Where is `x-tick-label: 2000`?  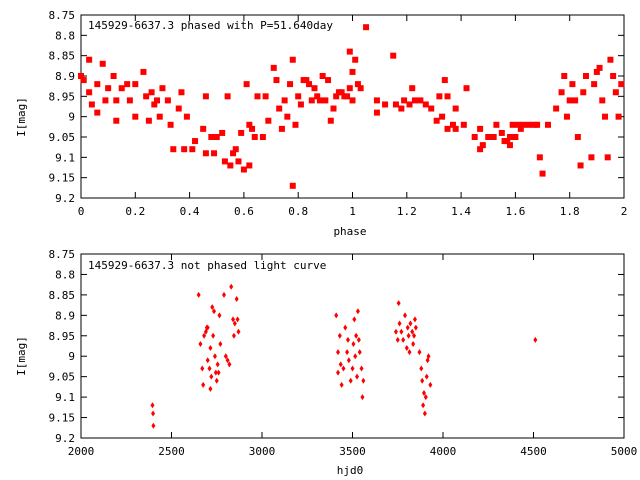 x-tick-label: 2000 is located at coordinates (81, 451).